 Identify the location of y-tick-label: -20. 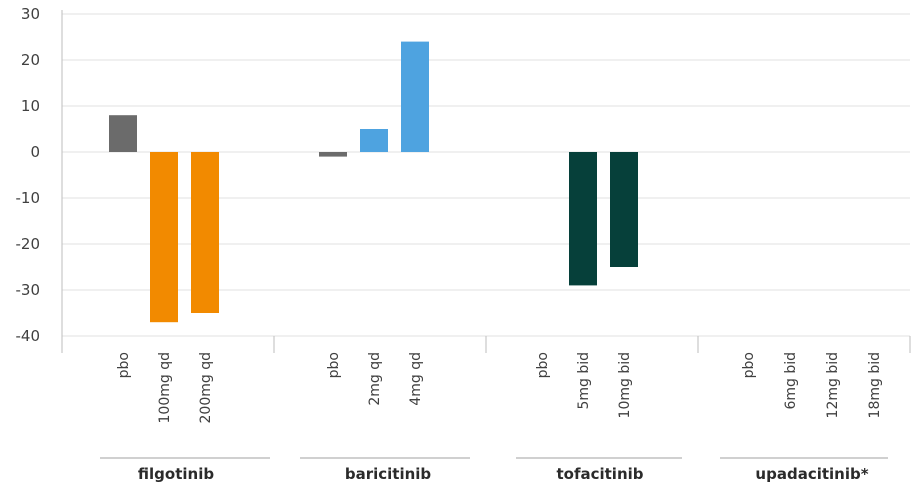
(28, 244).